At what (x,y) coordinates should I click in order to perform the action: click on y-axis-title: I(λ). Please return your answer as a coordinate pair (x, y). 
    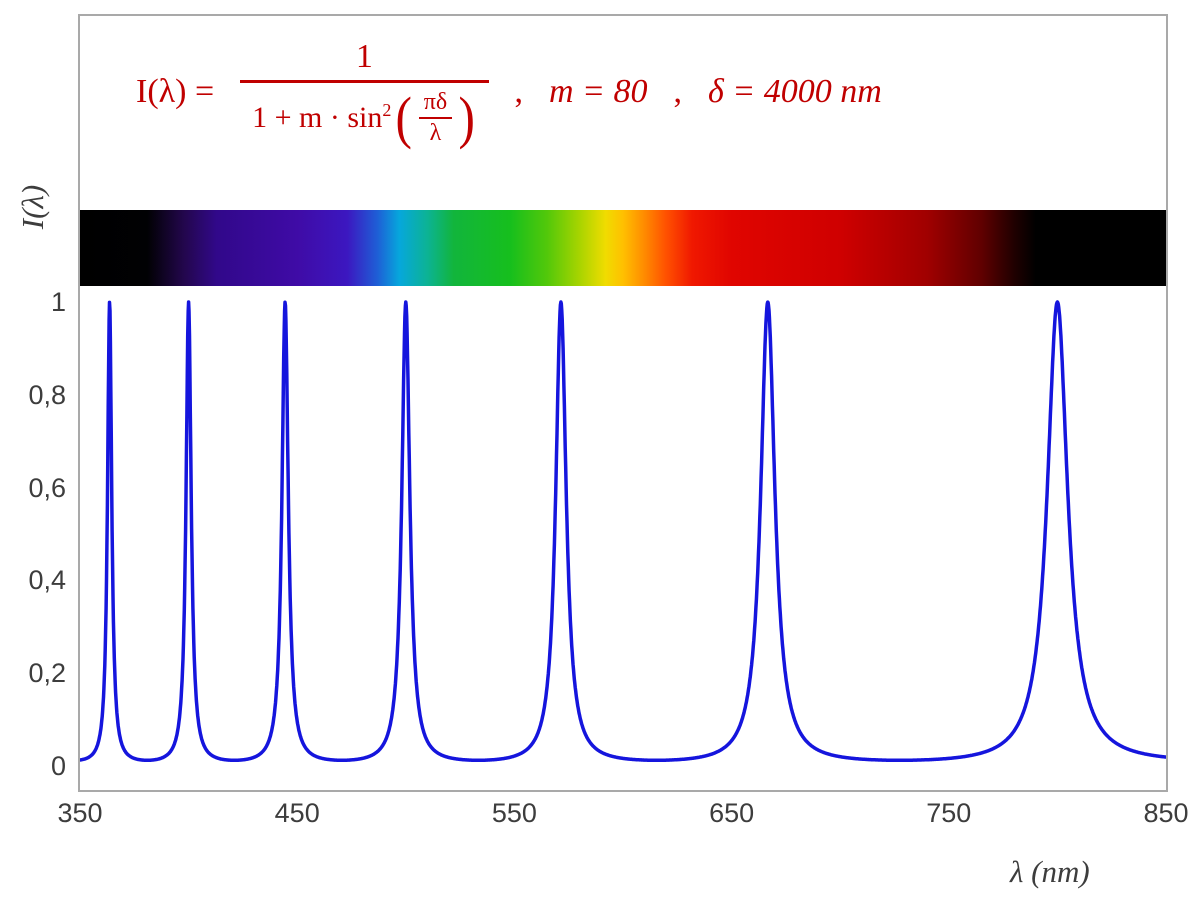
    Looking at the image, I should click on (32, 207).